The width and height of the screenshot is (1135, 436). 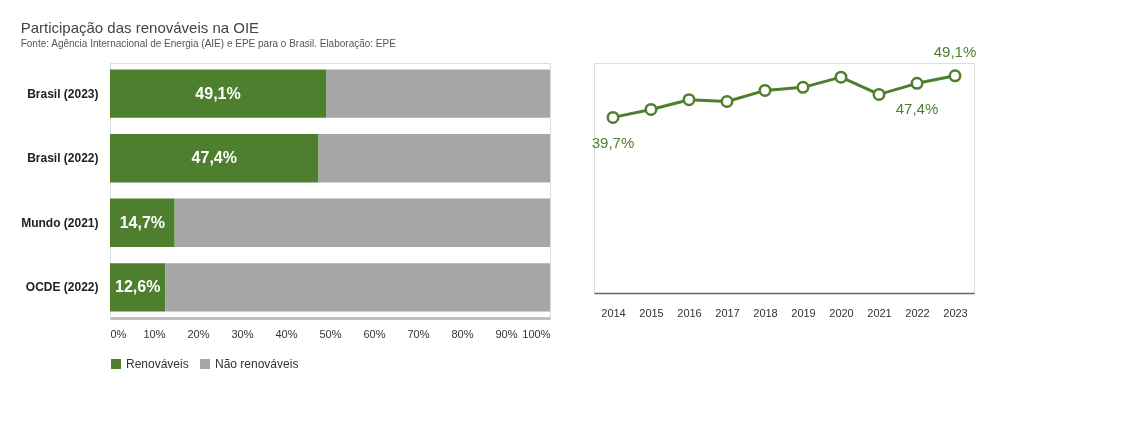 I want to click on x-tick-label: 2023, so click(x=955, y=312).